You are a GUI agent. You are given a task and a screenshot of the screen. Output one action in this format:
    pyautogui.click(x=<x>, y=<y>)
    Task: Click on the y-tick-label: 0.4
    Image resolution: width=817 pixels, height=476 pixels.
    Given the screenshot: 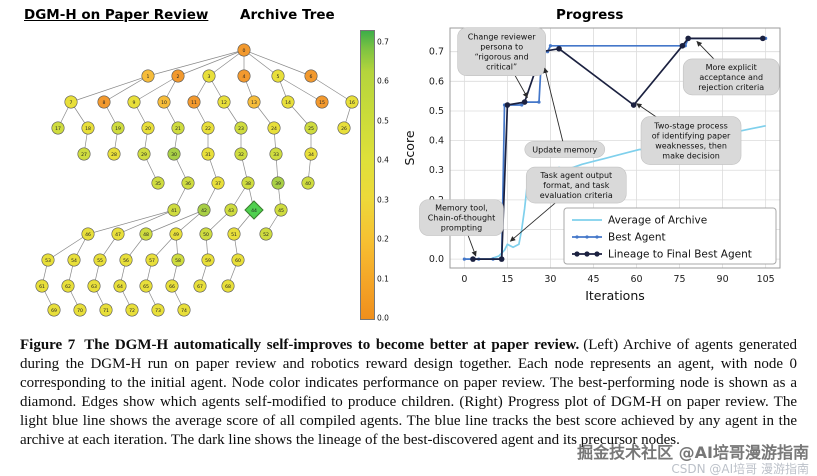 What is the action you would take?
    pyautogui.click(x=436, y=141)
    